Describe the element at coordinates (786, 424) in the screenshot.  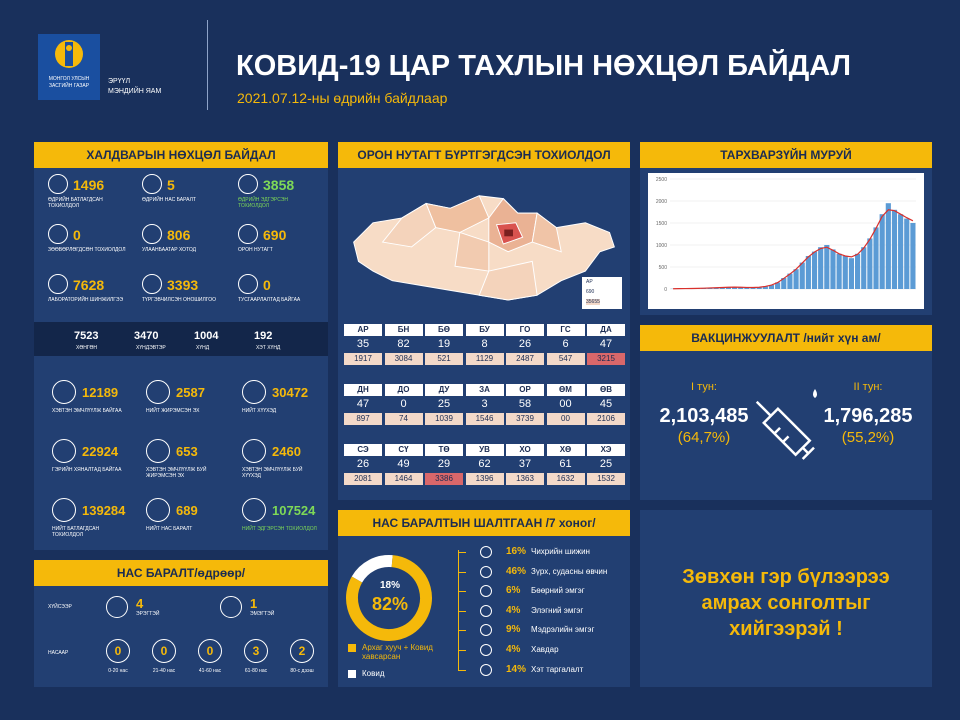
I see `syringe` at that location.